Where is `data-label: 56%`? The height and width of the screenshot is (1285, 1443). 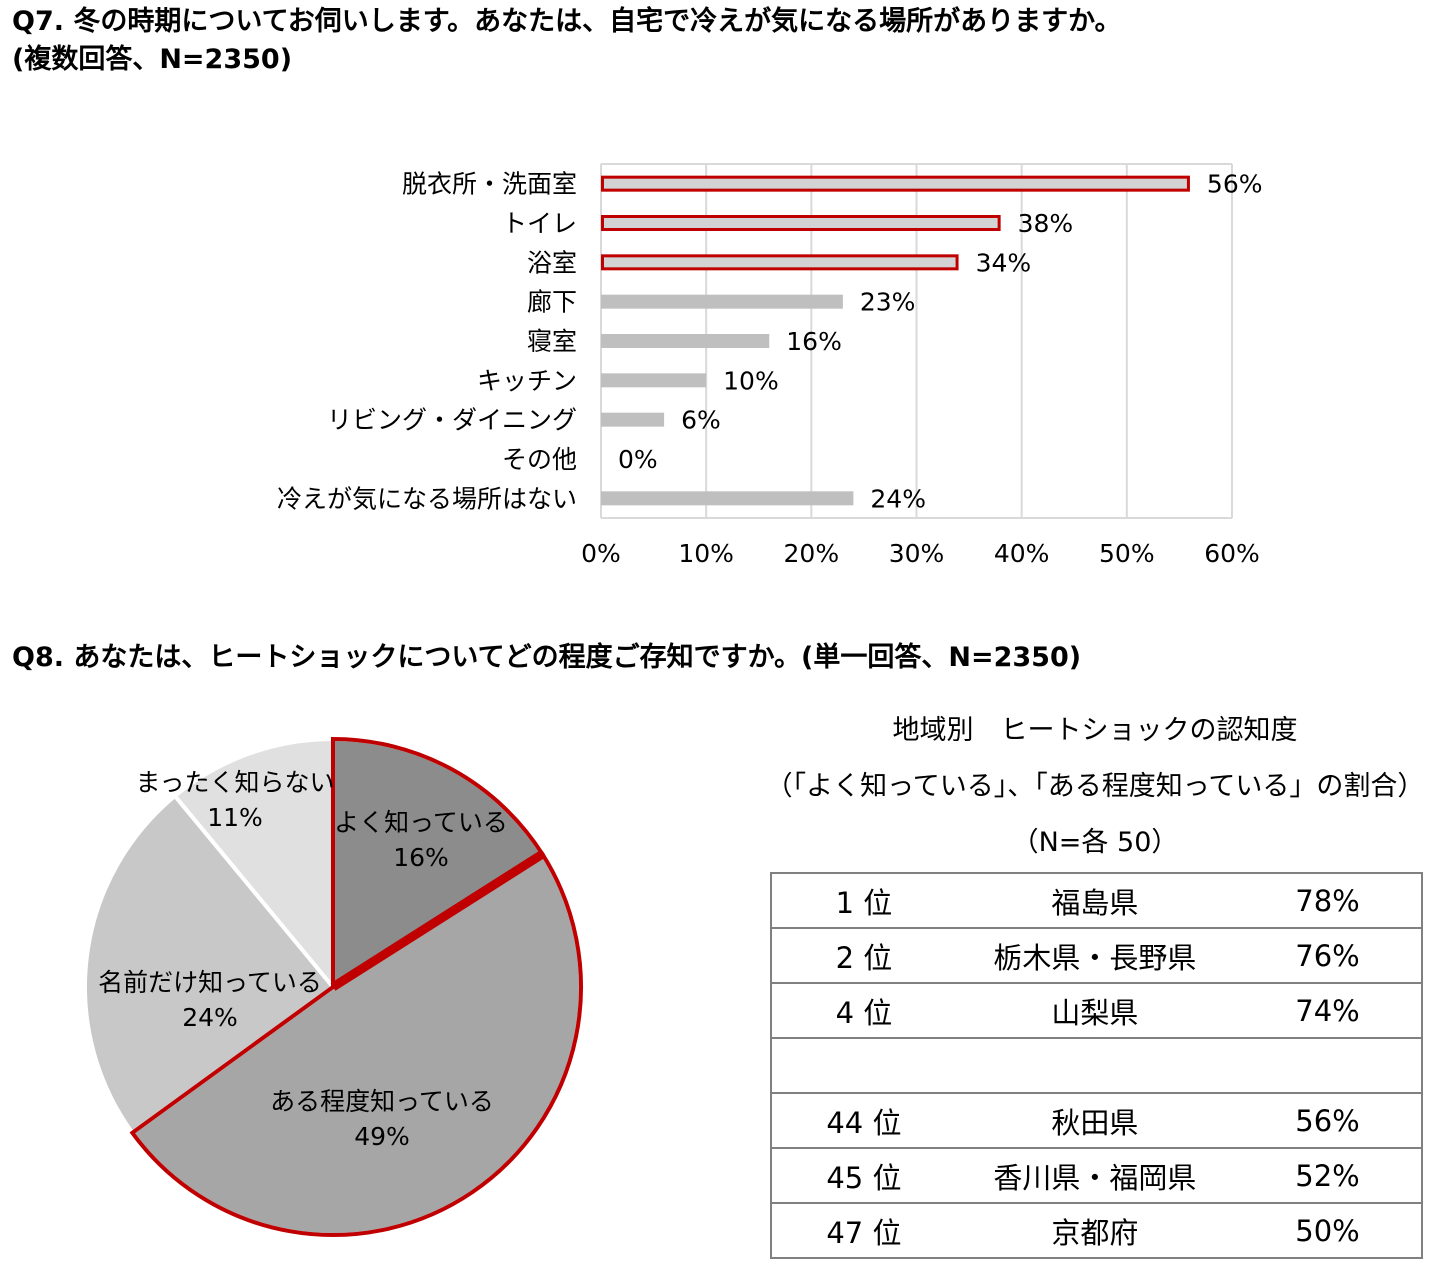
data-label: 56% is located at coordinates (1235, 184).